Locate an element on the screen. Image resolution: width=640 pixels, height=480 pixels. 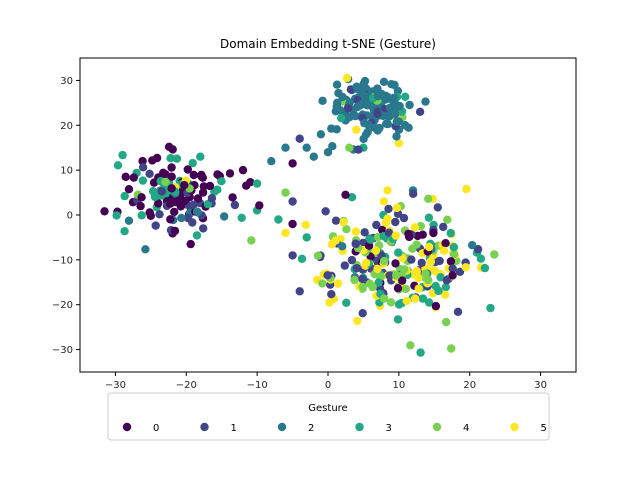
y-tick-label: 30 is located at coordinates (66, 81).